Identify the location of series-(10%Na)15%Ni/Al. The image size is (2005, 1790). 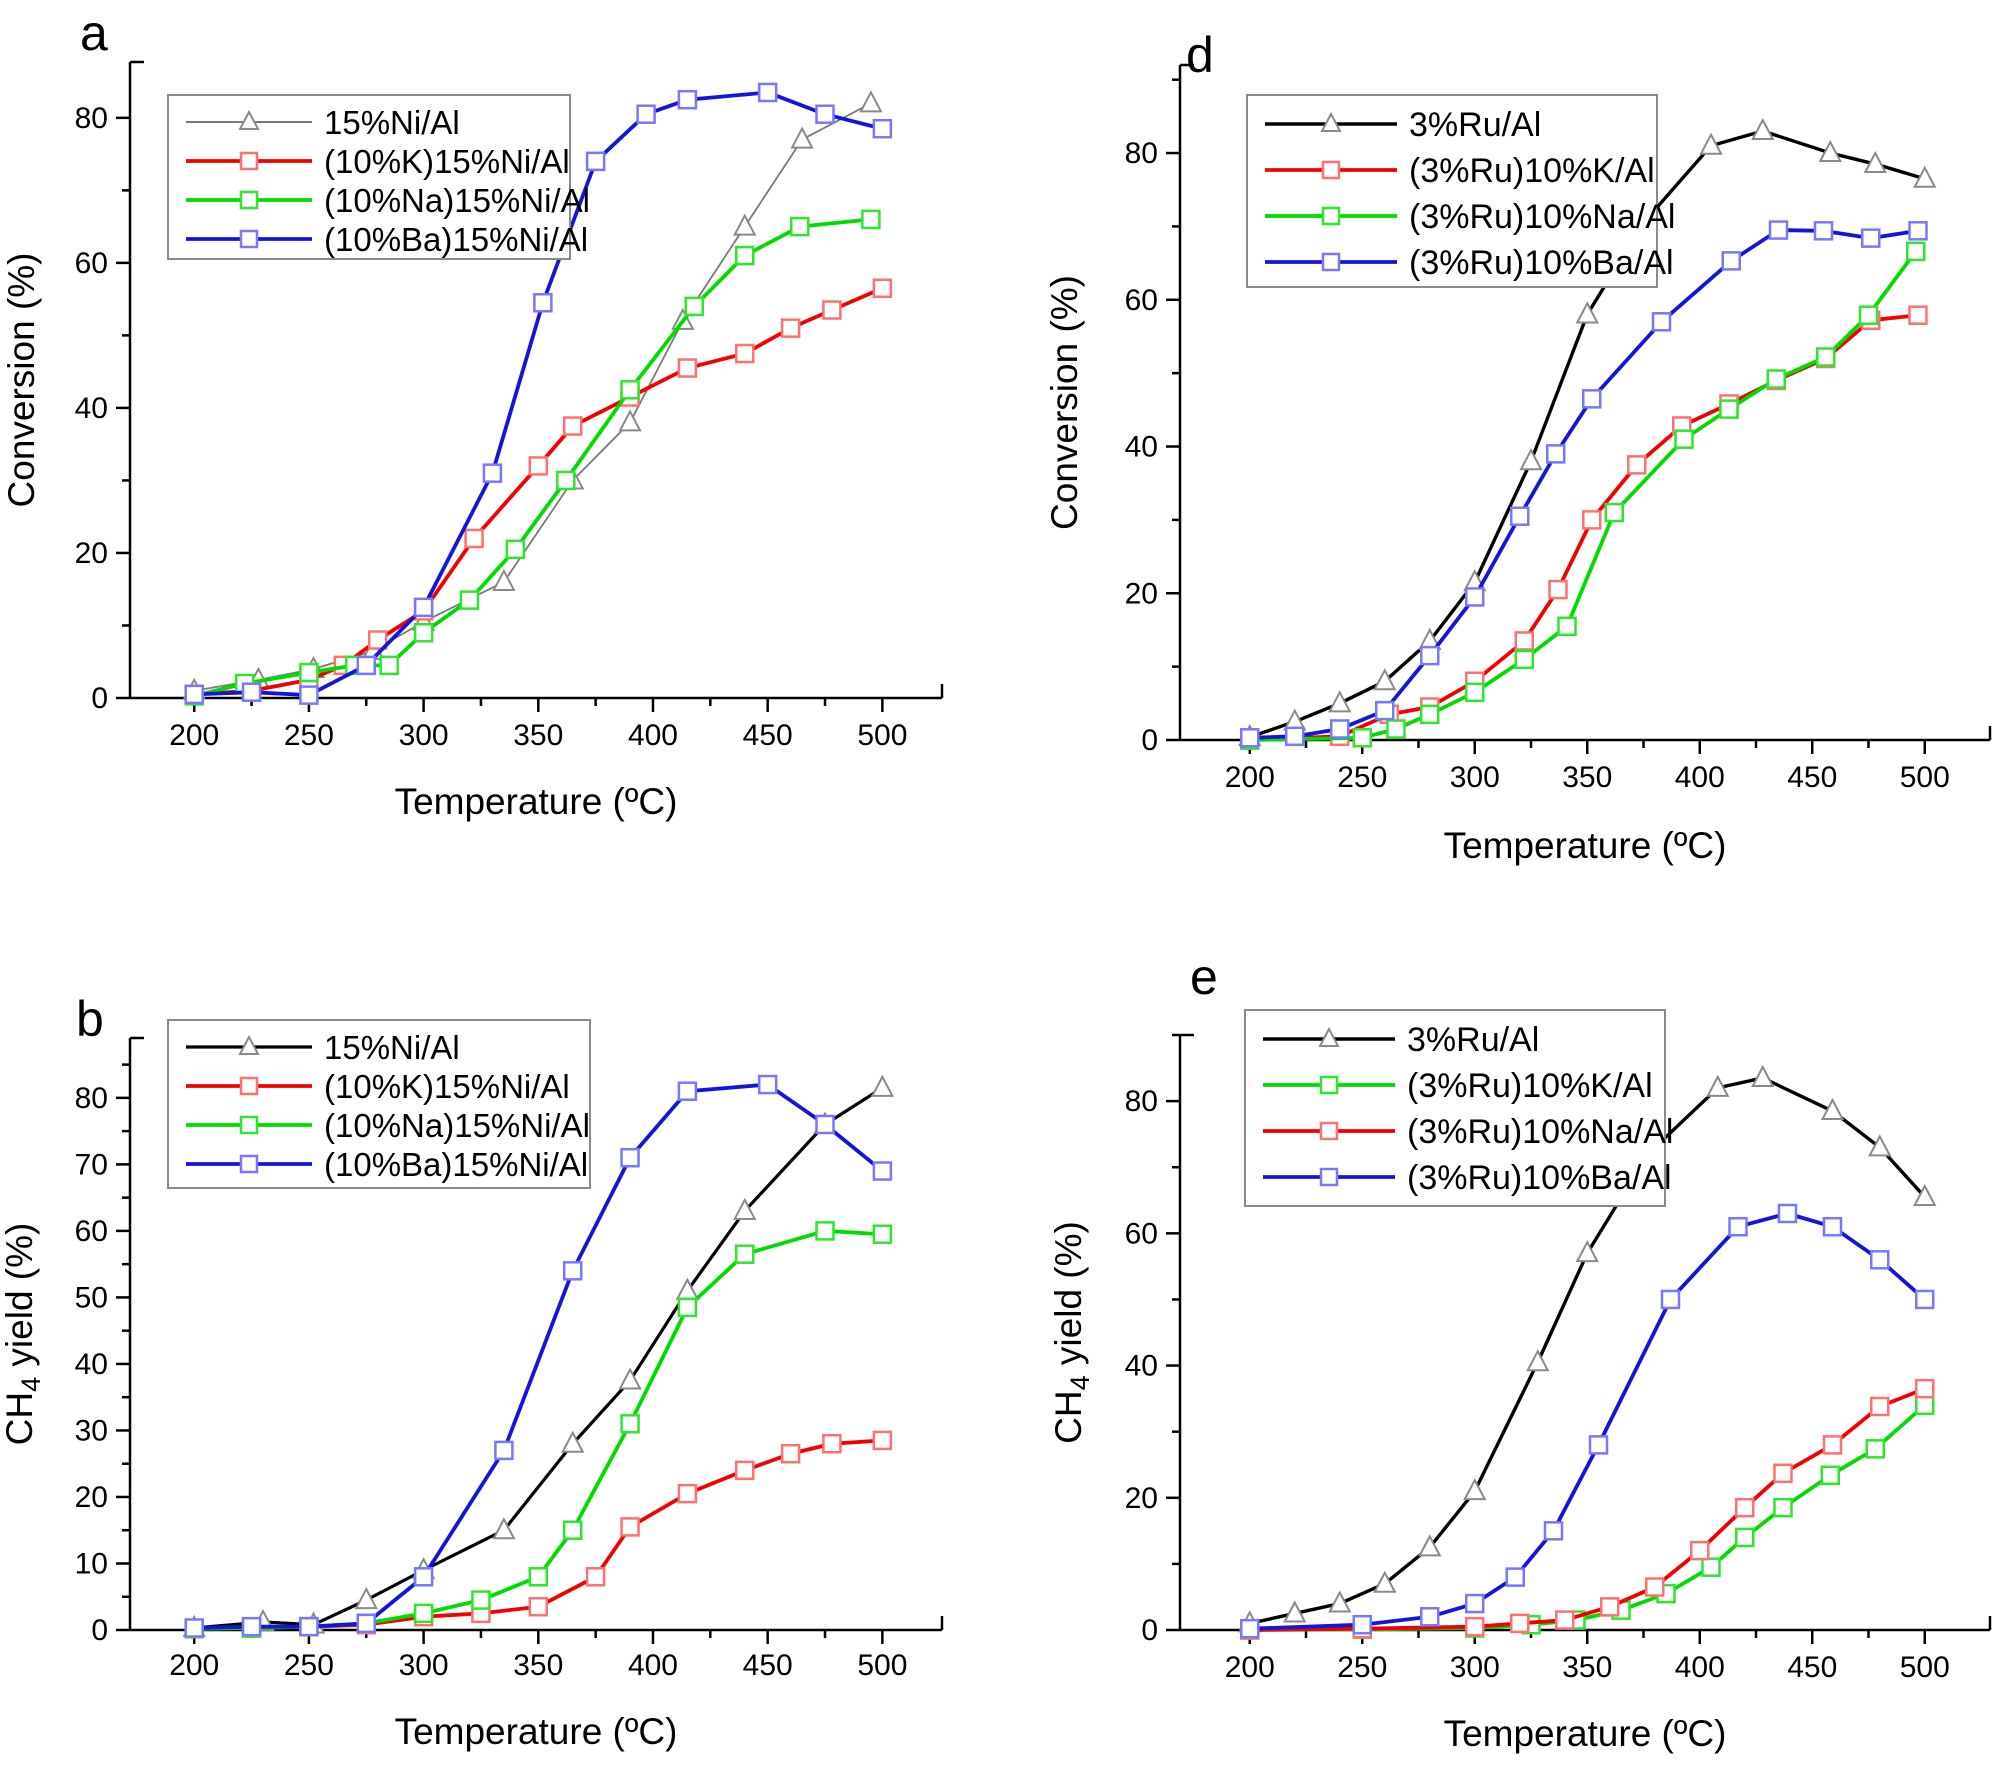
(538, 1430).